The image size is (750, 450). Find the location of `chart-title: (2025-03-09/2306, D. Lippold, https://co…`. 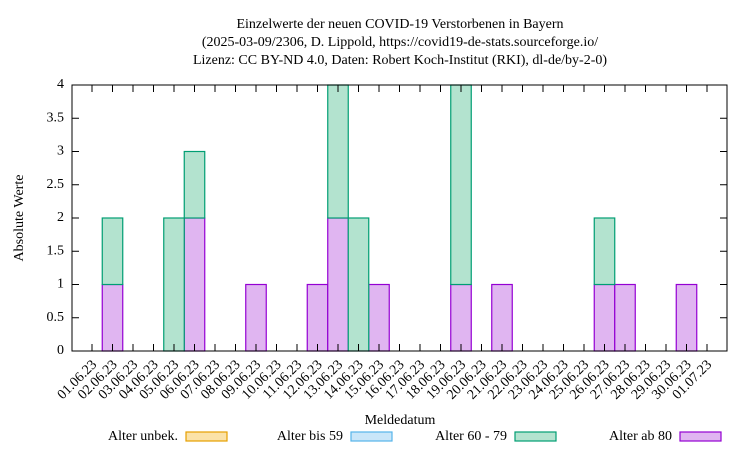

chart-title: (2025-03-09/2306, D. Lippold, https://co… is located at coordinates (400, 42).